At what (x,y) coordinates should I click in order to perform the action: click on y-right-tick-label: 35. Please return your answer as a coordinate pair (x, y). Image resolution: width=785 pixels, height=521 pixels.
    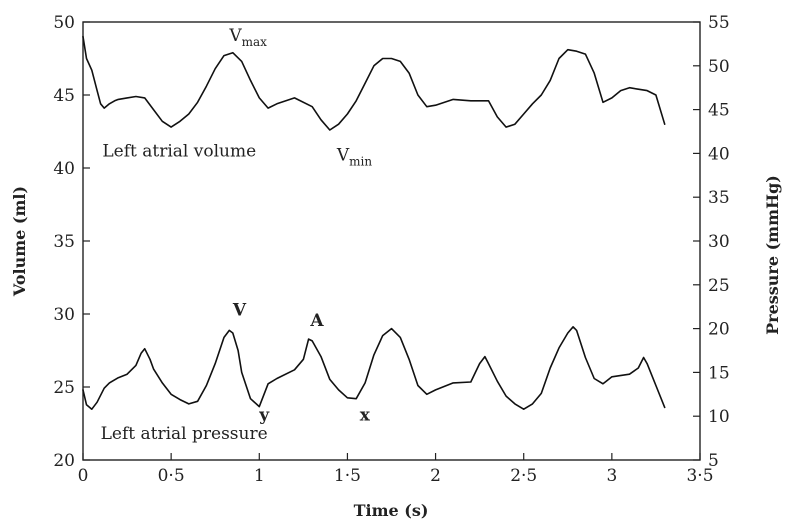
    Looking at the image, I should click on (719, 198).